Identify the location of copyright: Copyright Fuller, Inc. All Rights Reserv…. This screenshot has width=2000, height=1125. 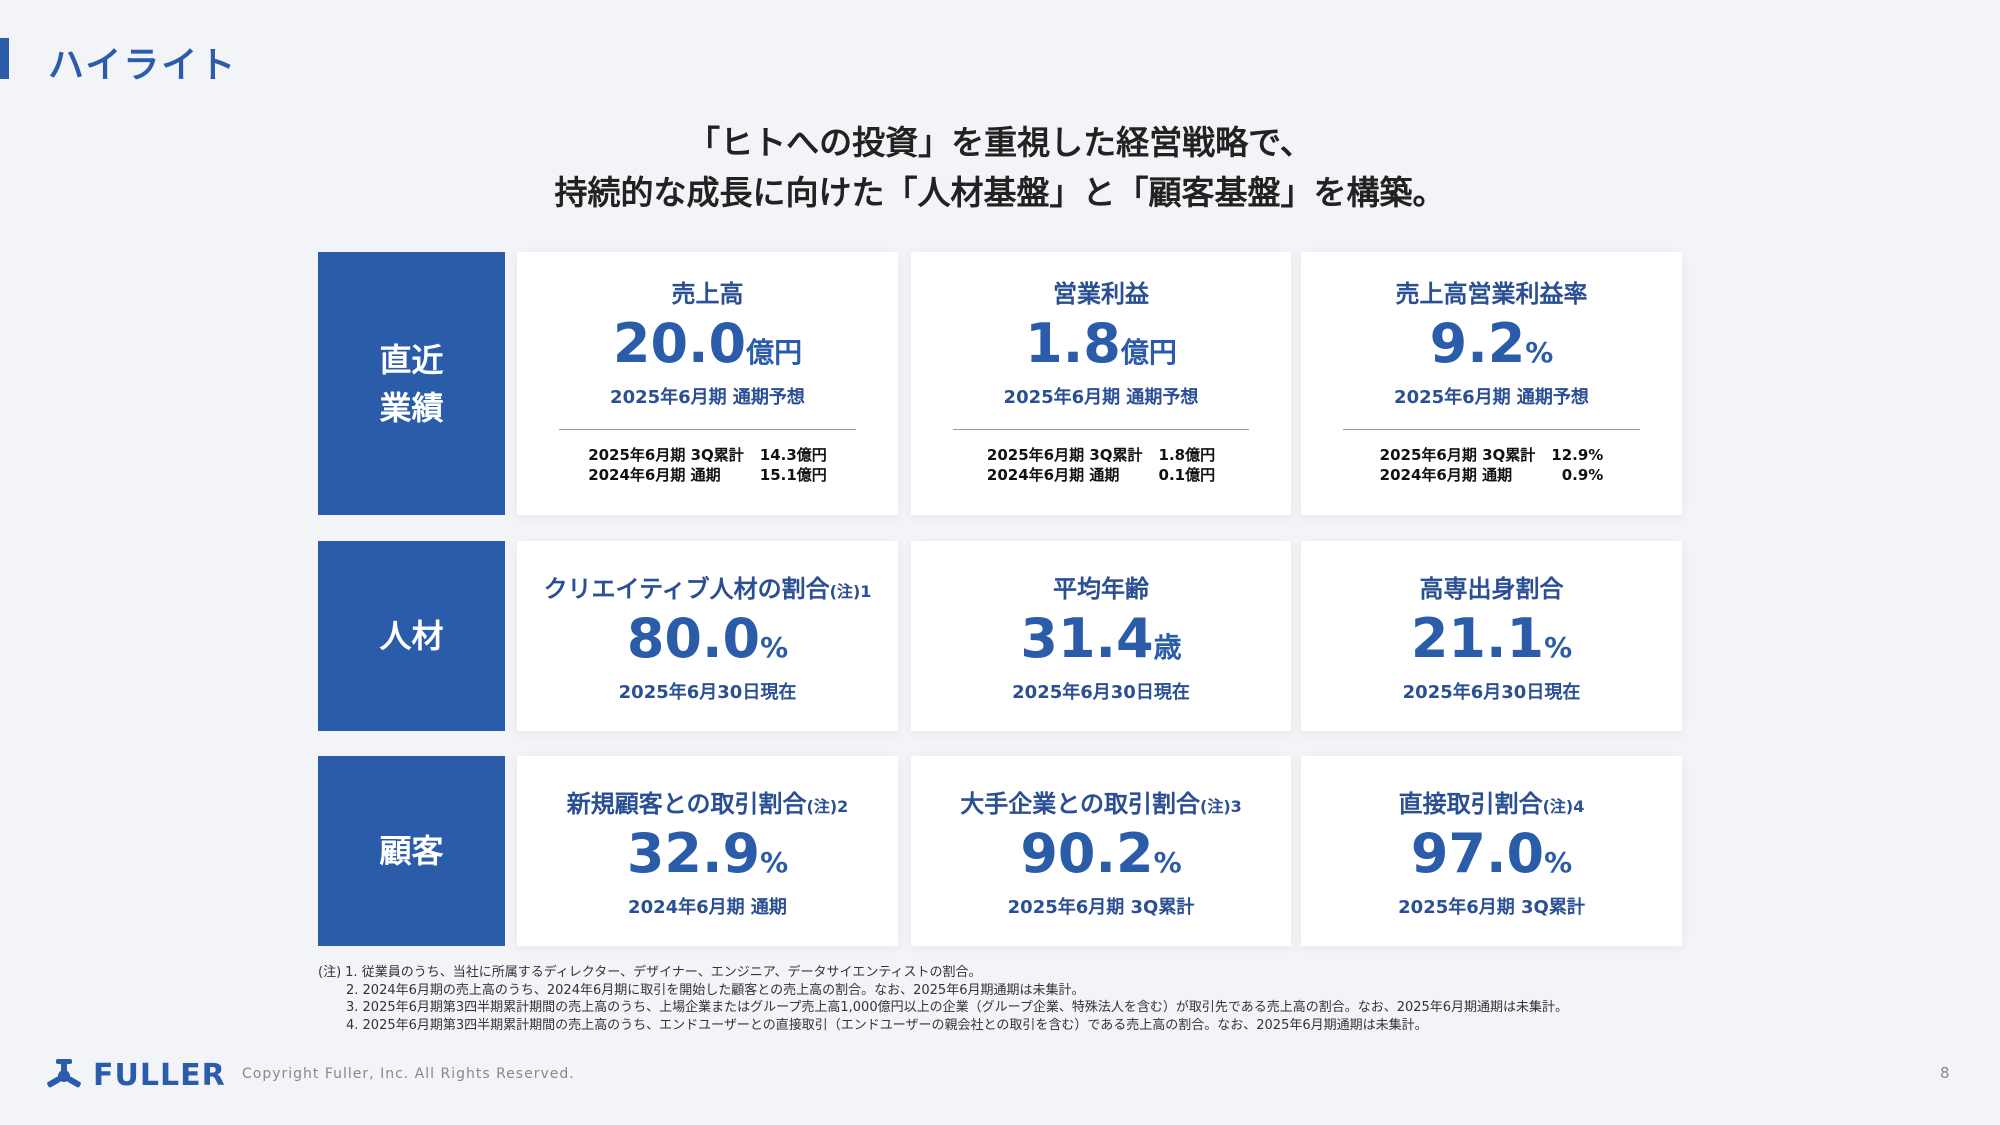
(408, 1074).